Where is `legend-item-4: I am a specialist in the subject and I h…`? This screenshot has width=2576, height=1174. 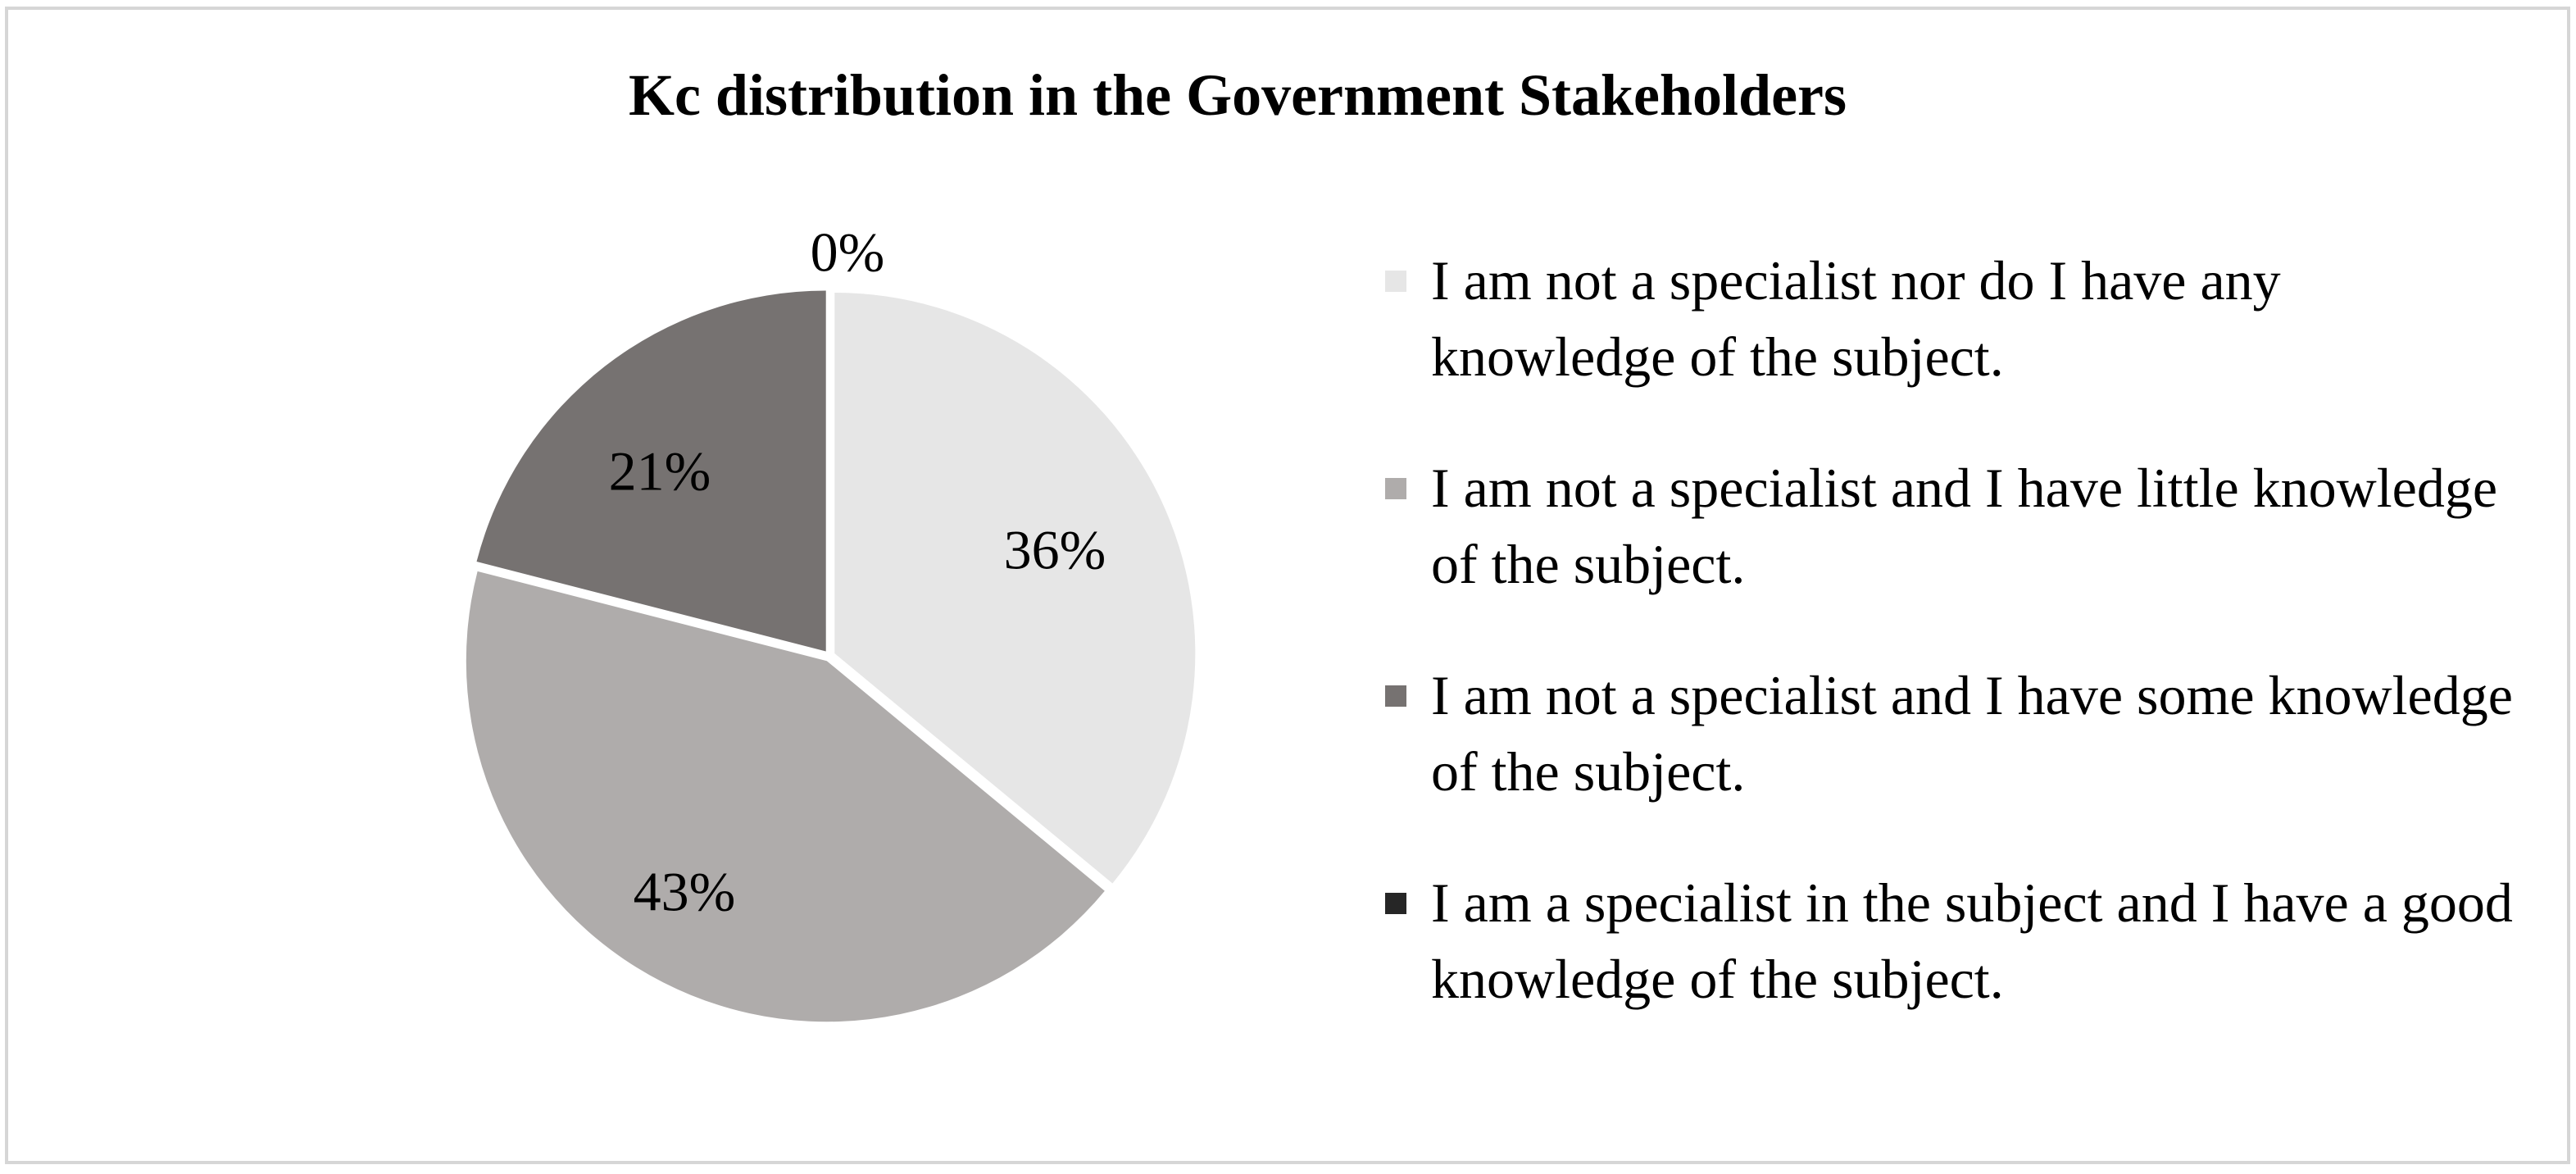 legend-item-4: I am a specialist in the subject and I h… is located at coordinates (1959, 941).